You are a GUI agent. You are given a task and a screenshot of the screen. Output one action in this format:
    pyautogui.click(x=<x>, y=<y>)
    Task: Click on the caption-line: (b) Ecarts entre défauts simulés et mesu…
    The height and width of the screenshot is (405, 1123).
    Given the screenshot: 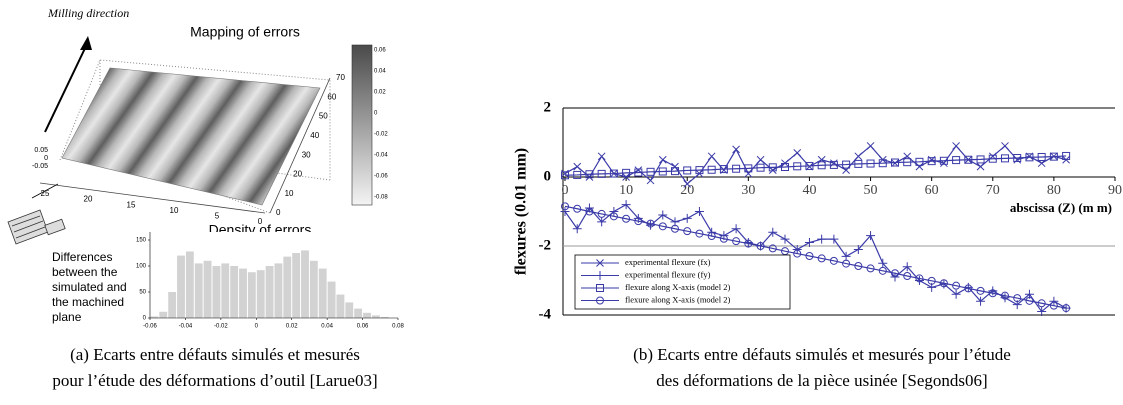 What is the action you would take?
    pyautogui.click(x=822, y=354)
    